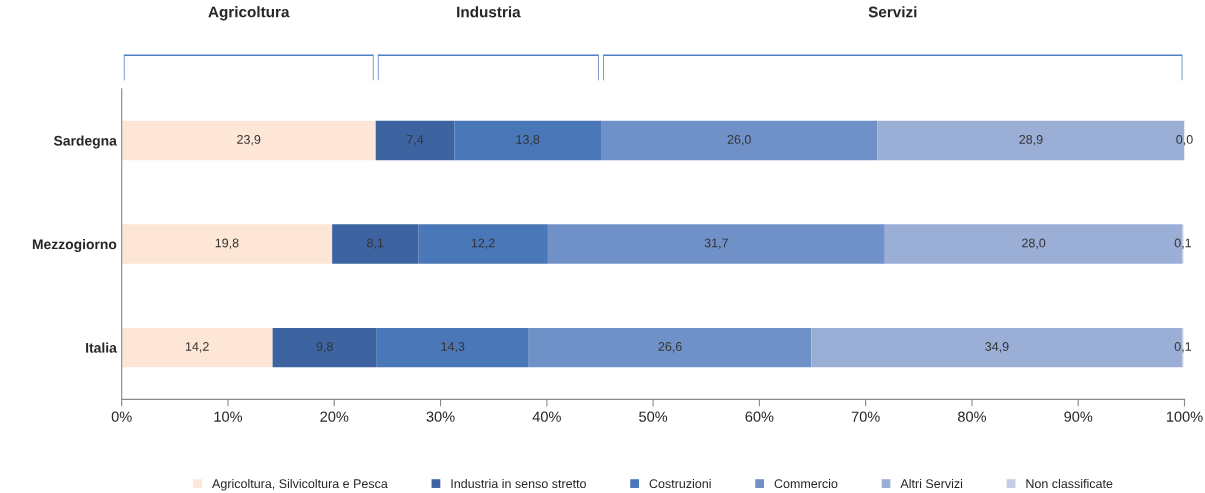  What do you see at coordinates (440, 416) in the screenshot?
I see `x-tick-label: 30%` at bounding box center [440, 416].